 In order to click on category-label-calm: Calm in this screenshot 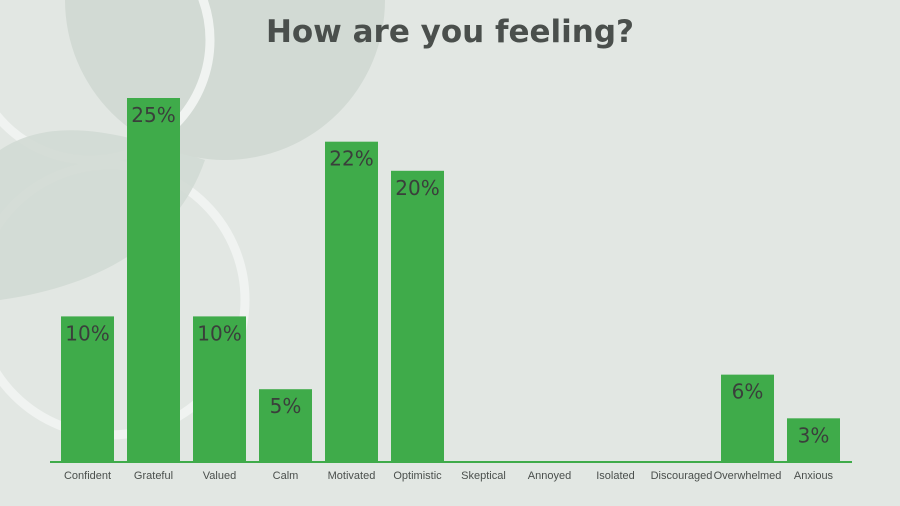, I will do `click(286, 476)`.